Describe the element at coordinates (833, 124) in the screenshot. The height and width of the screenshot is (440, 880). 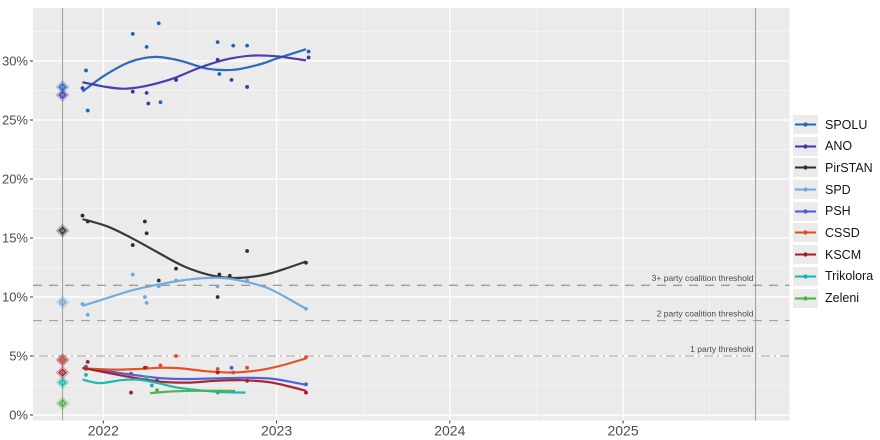
I see `legend-item-SPOLU: SPOLU` at that location.